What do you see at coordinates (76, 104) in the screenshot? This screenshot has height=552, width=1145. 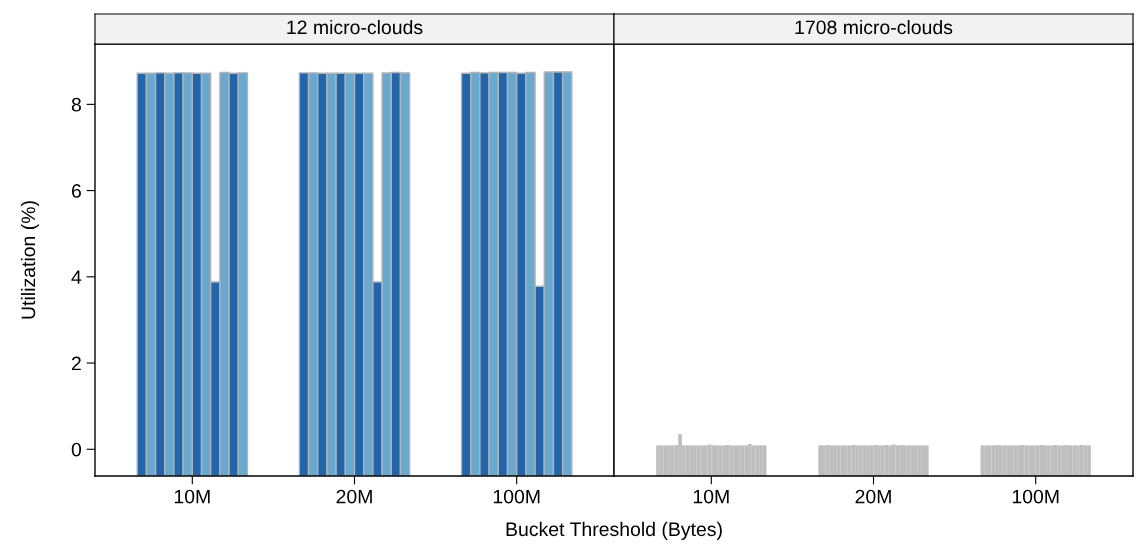 I see `y-tick-label: 8` at bounding box center [76, 104].